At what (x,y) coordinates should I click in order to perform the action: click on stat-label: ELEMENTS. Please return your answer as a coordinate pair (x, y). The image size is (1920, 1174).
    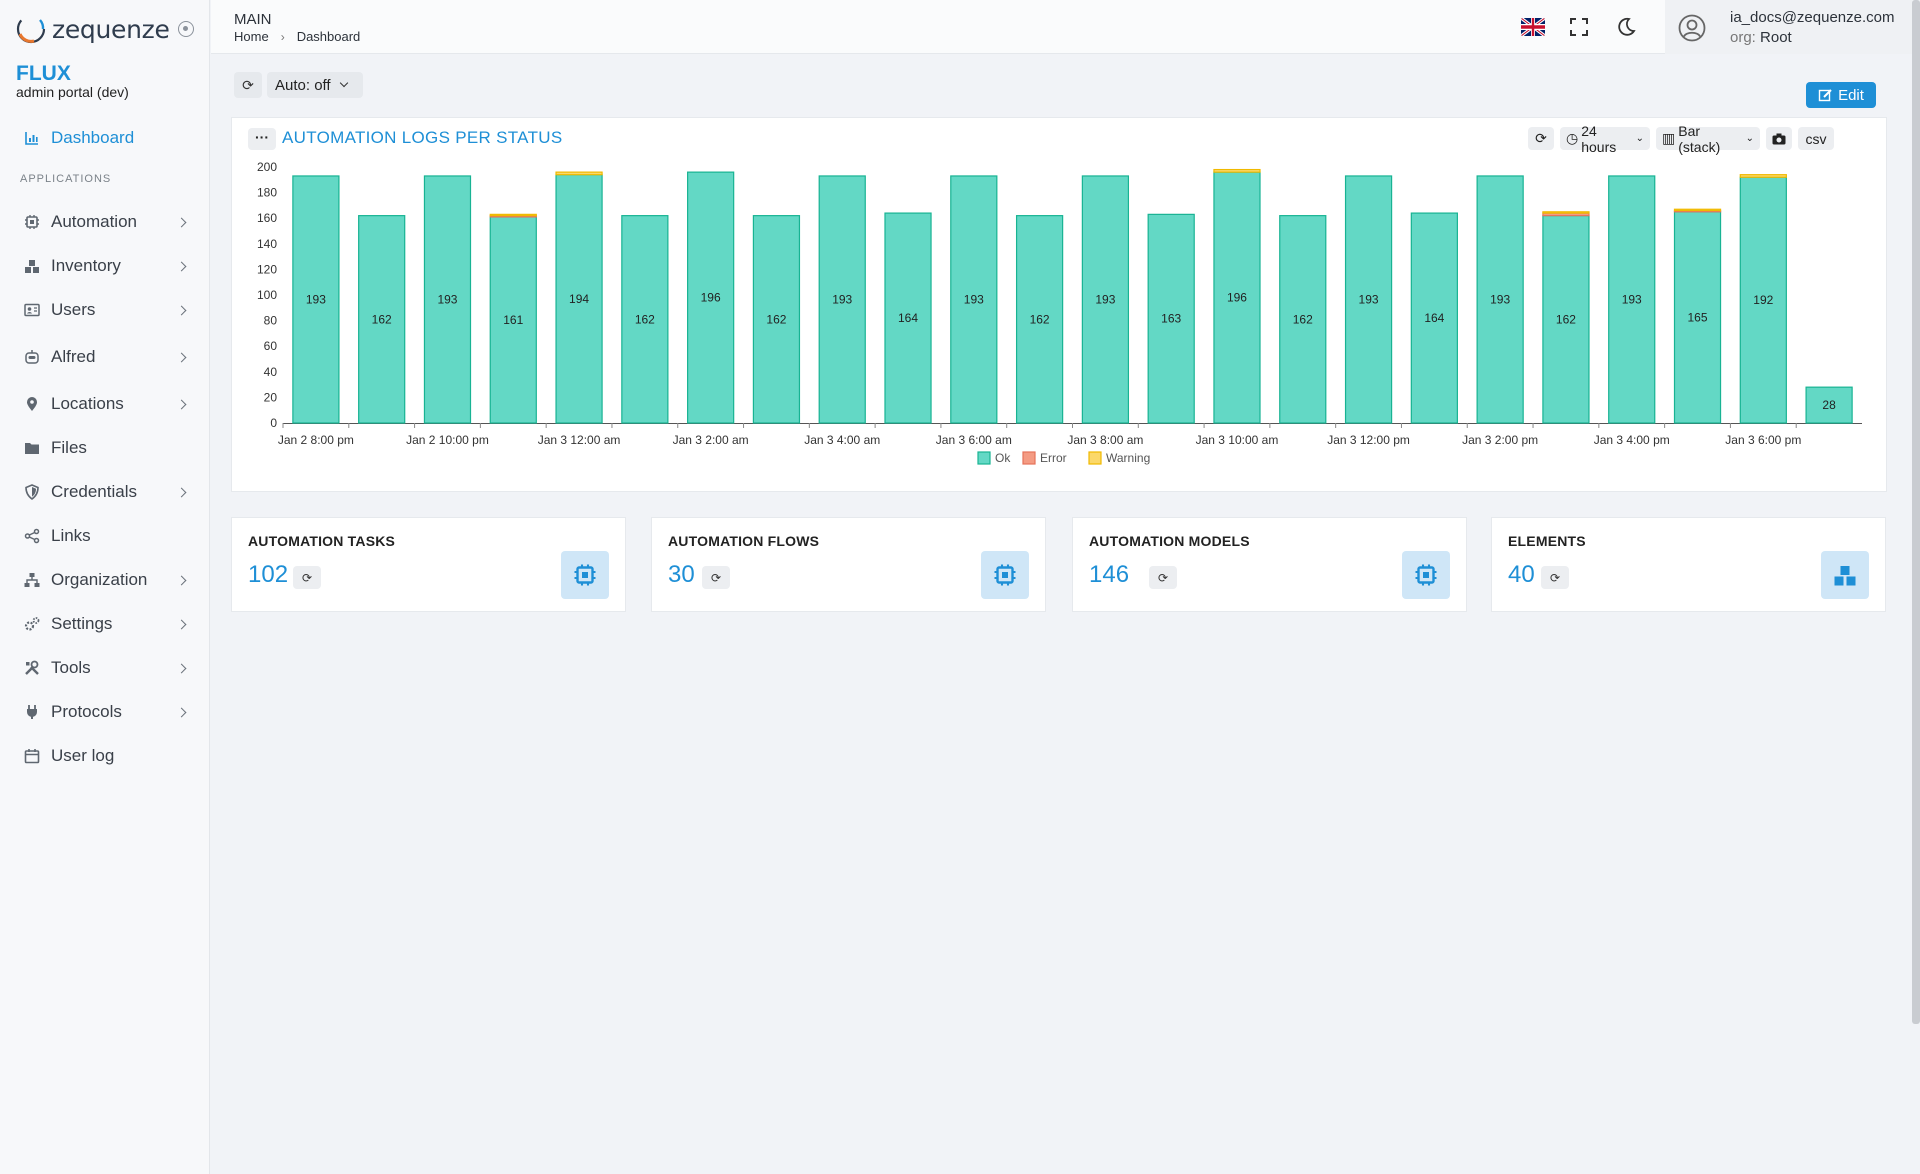
    Looking at the image, I should click on (1547, 541).